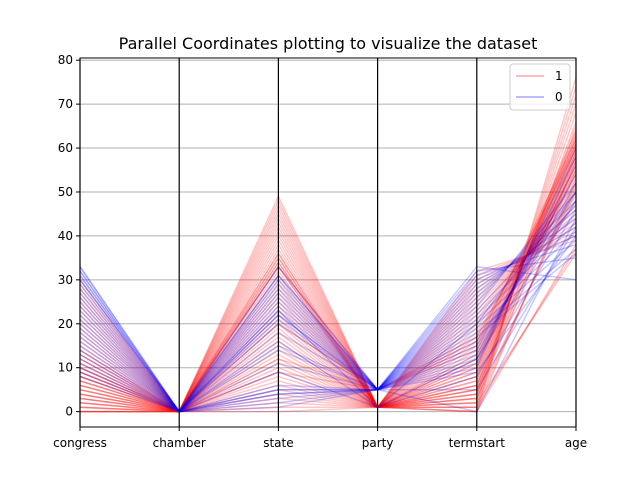  I want to click on legend-label-1: 1, so click(559, 76).